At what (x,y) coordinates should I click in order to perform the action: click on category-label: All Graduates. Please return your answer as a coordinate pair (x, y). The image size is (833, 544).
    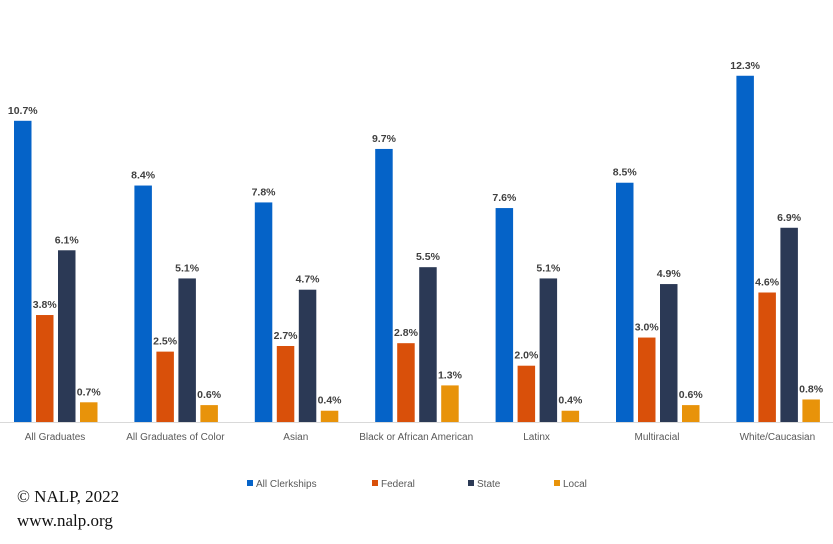
    Looking at the image, I should click on (55, 437).